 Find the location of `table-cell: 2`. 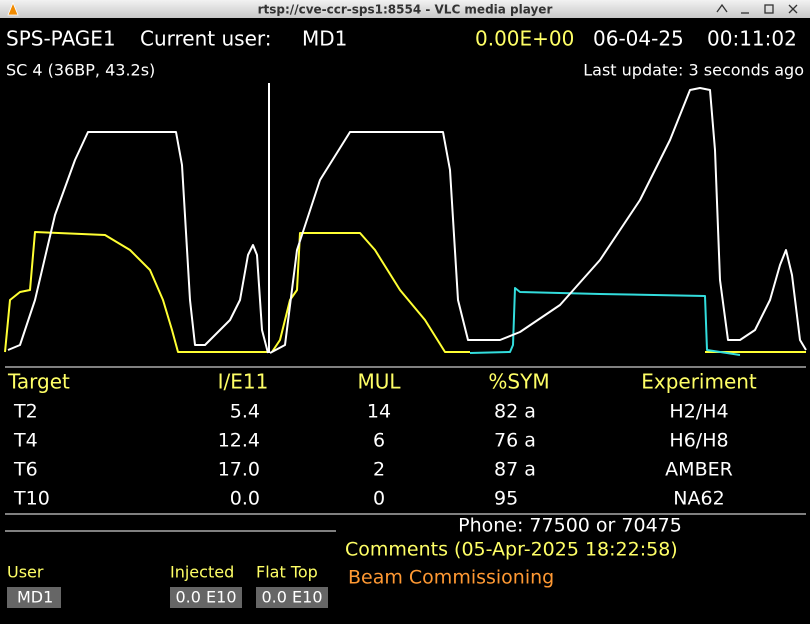

table-cell: 2 is located at coordinates (379, 470).